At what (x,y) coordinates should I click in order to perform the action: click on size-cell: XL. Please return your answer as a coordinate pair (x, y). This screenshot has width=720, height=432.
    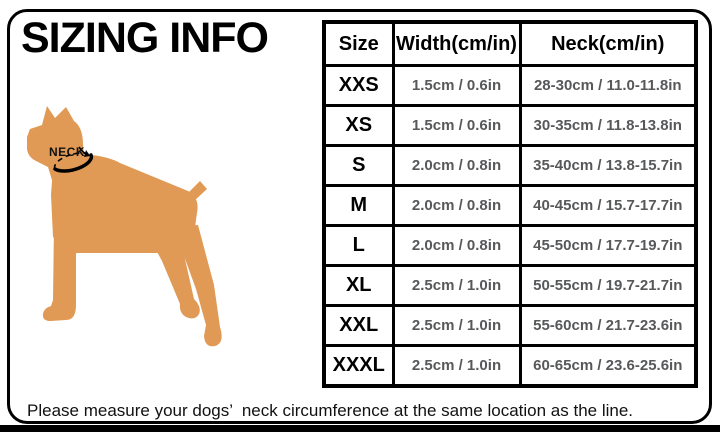
    Looking at the image, I should click on (358, 285).